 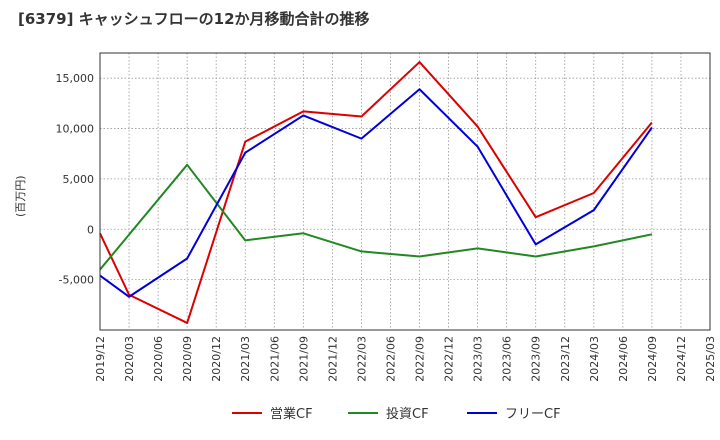 I want to click on legend-label: 投資CF, so click(x=407, y=414).